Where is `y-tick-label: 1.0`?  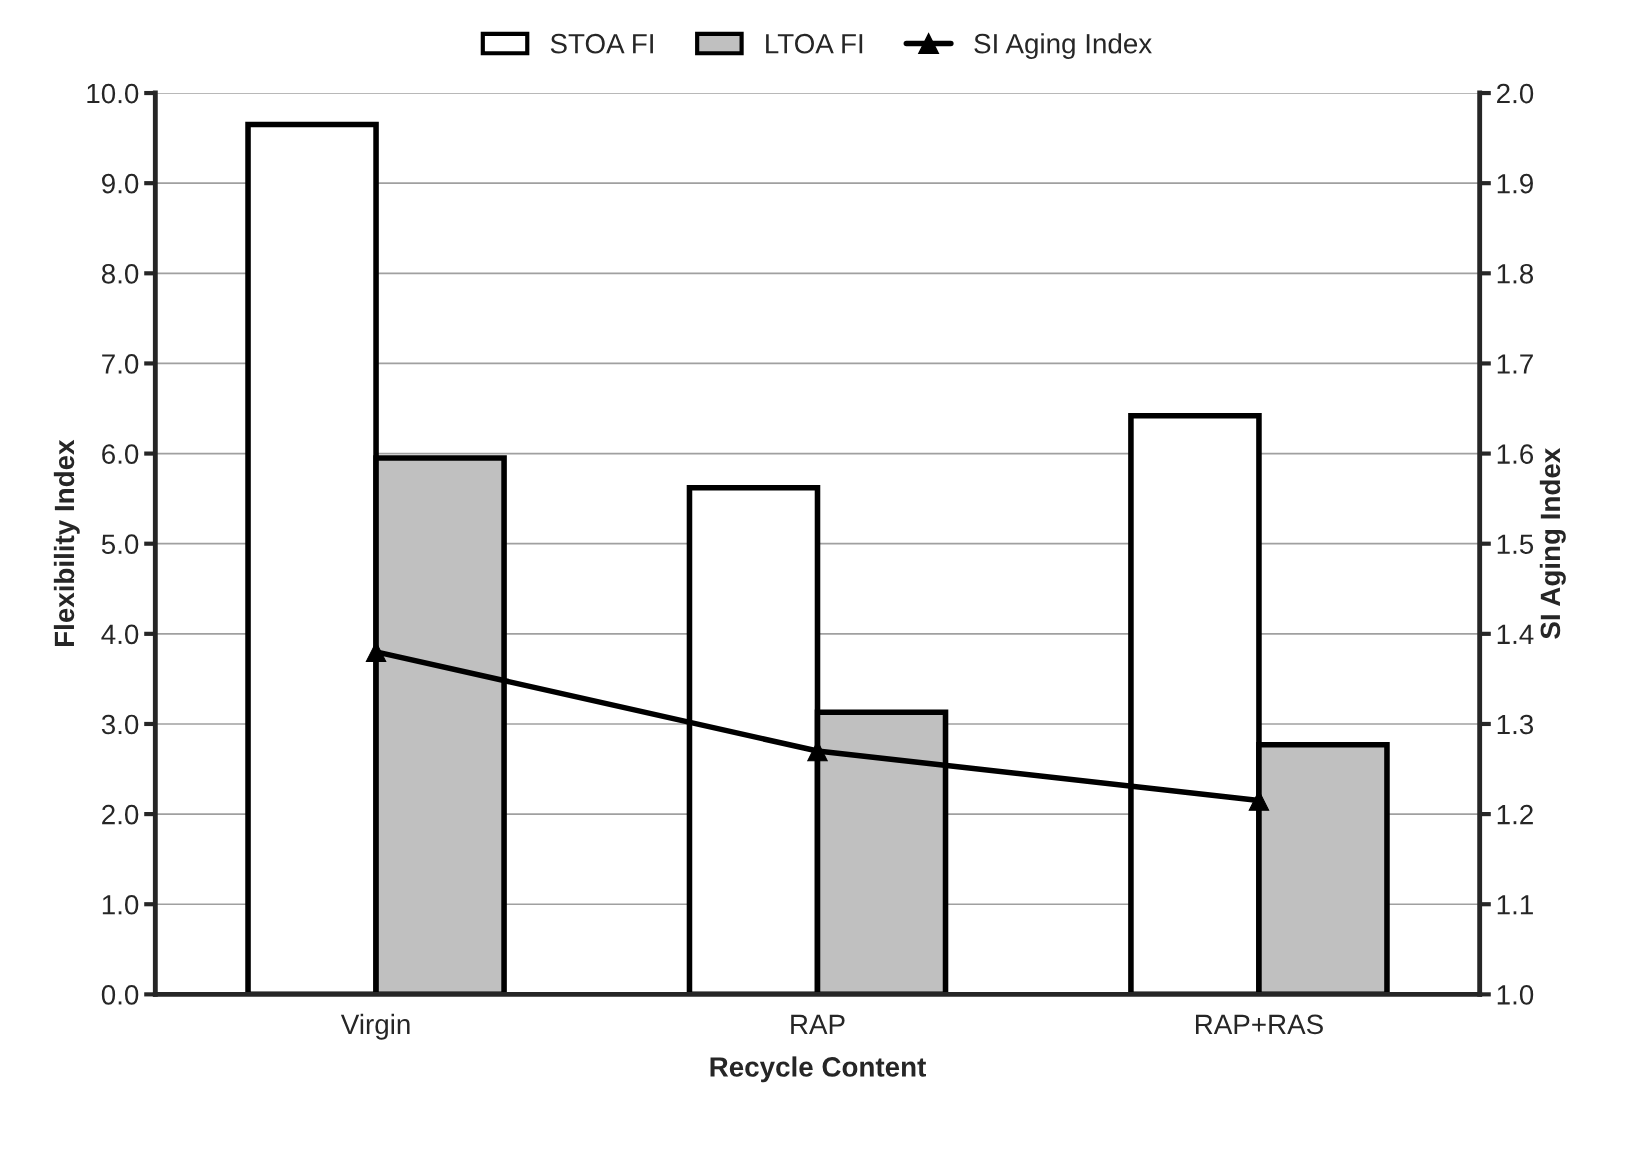
y-tick-label: 1.0 is located at coordinates (120, 904).